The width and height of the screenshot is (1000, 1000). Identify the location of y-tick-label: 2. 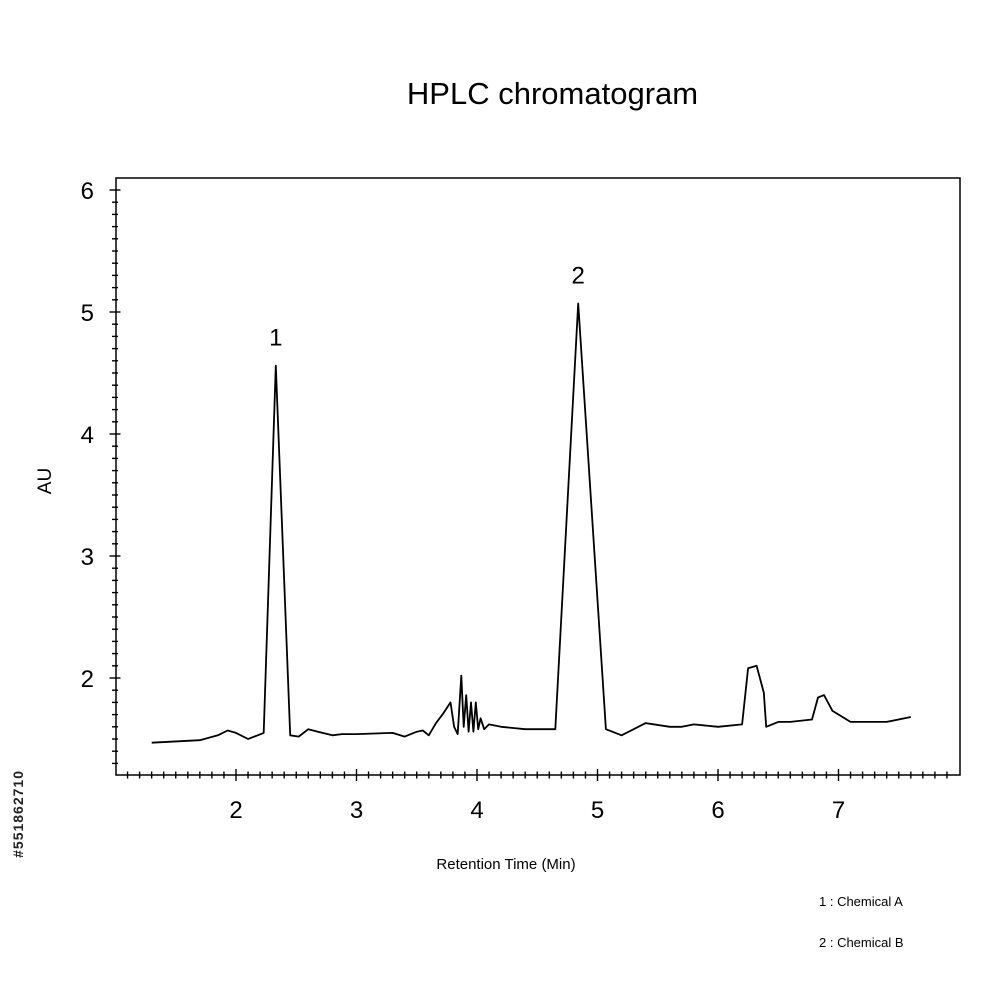
(87, 679).